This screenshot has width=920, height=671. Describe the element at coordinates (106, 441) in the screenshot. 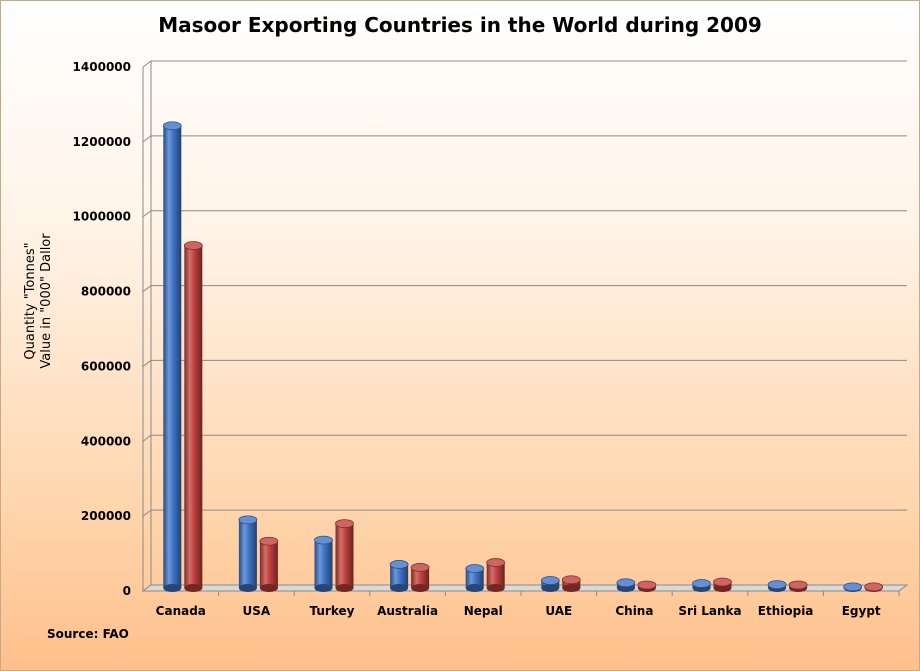

I see `y-tick-label: 400000` at that location.